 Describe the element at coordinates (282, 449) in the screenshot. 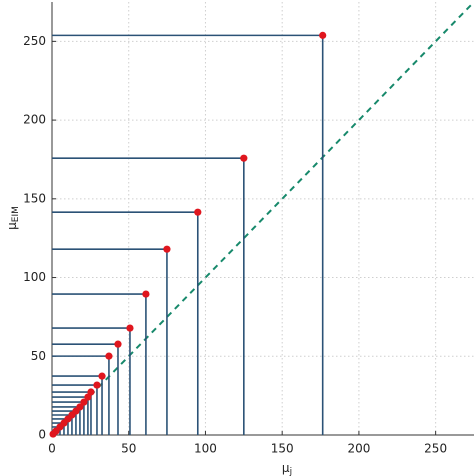

I see `x-tick-label: 150` at that location.